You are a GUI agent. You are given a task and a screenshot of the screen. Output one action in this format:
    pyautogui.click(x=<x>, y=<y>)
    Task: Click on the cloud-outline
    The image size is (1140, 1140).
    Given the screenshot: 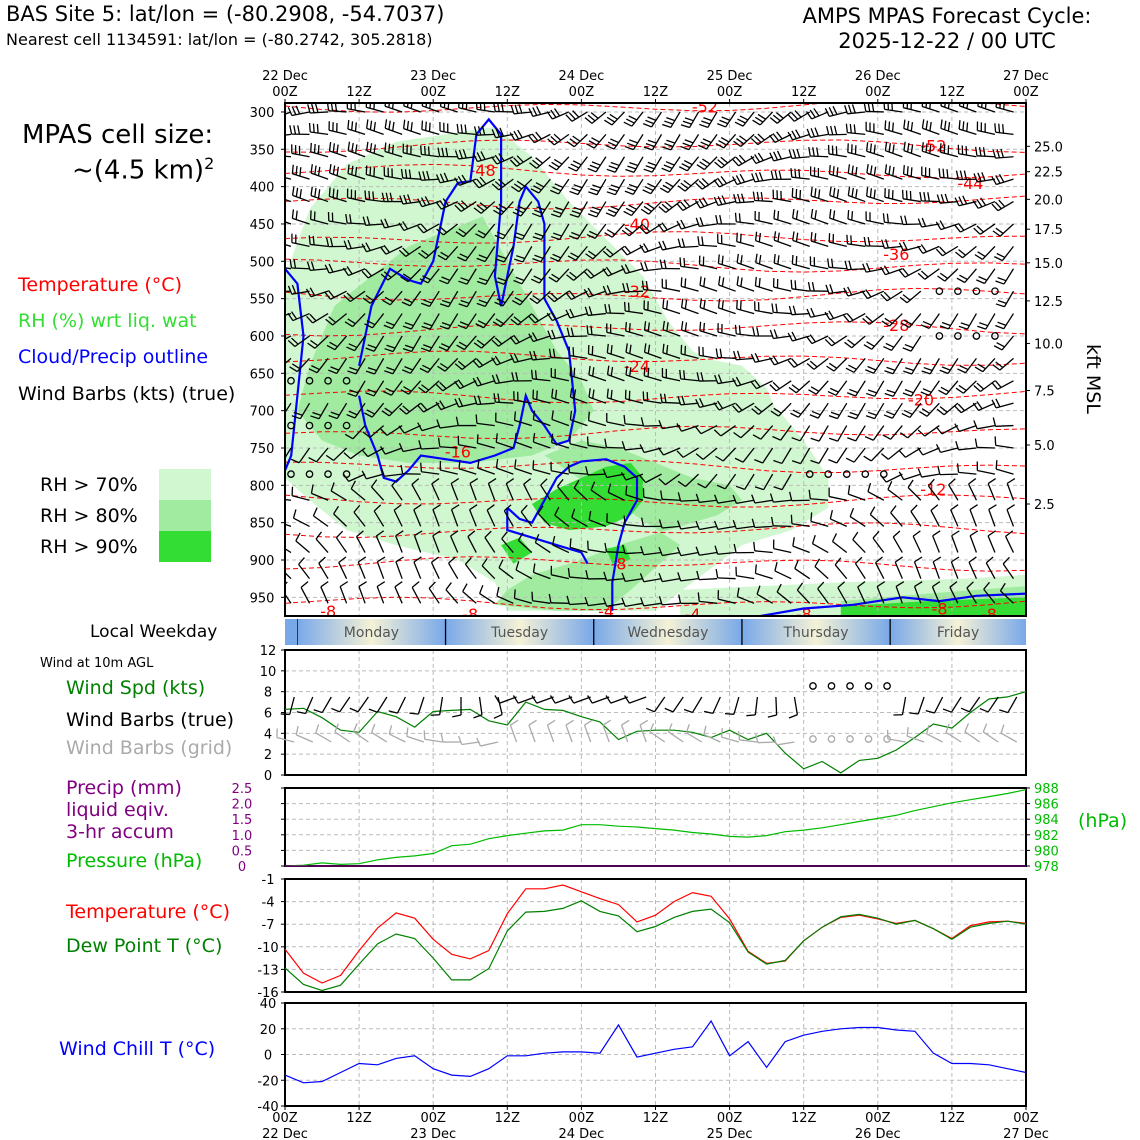 What is the action you would take?
    pyautogui.click(x=467, y=300)
    